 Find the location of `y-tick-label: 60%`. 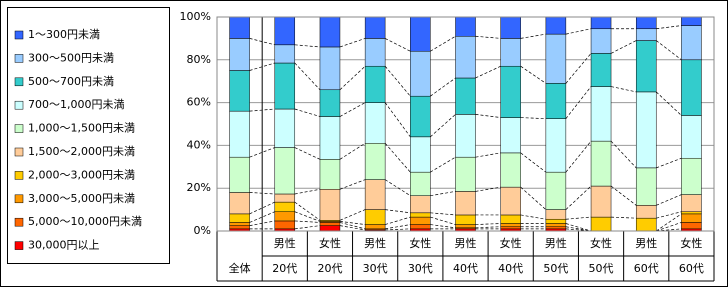

y-tick-label: 60% is located at coordinates (199, 102).